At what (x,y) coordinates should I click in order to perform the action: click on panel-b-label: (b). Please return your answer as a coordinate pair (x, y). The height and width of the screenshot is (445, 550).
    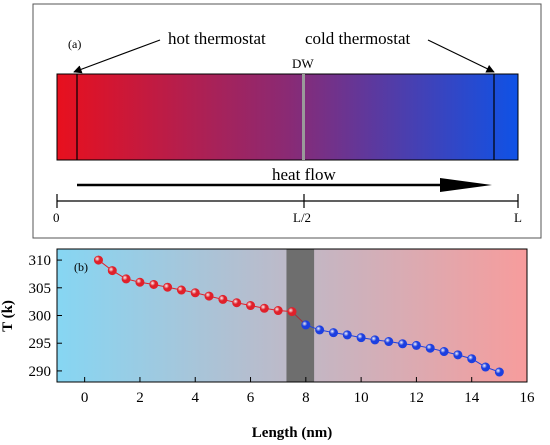
    Looking at the image, I should click on (81, 267).